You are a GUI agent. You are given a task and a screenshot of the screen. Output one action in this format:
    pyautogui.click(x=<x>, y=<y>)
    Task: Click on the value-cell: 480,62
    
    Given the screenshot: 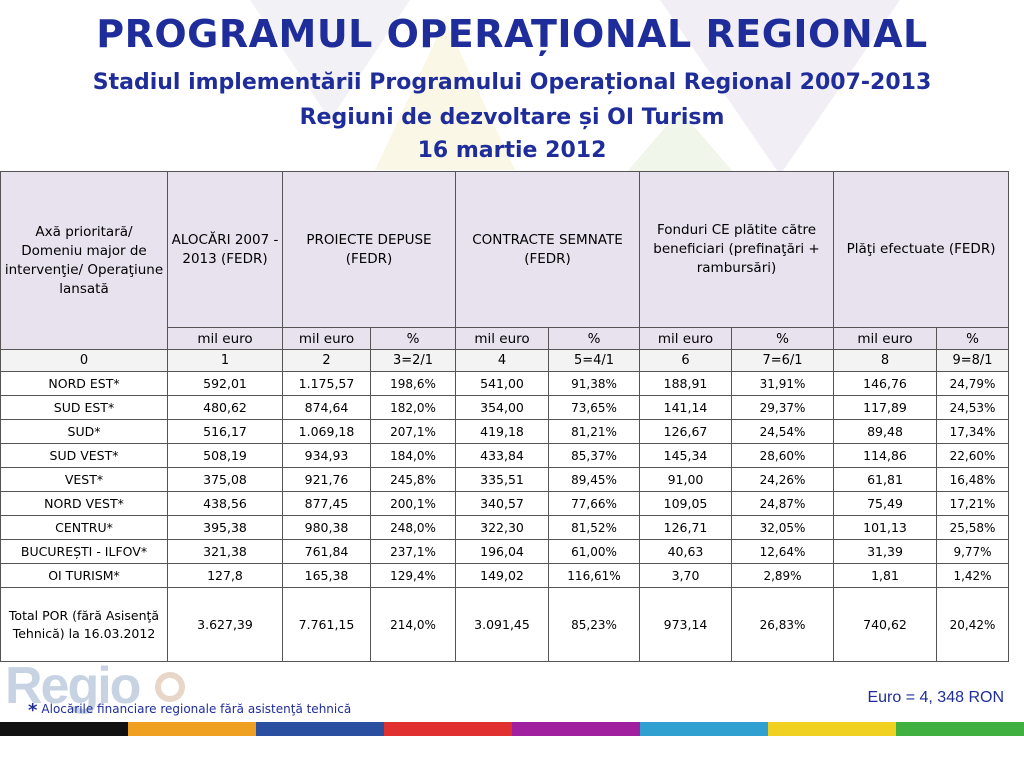 What is the action you would take?
    pyautogui.click(x=225, y=407)
    